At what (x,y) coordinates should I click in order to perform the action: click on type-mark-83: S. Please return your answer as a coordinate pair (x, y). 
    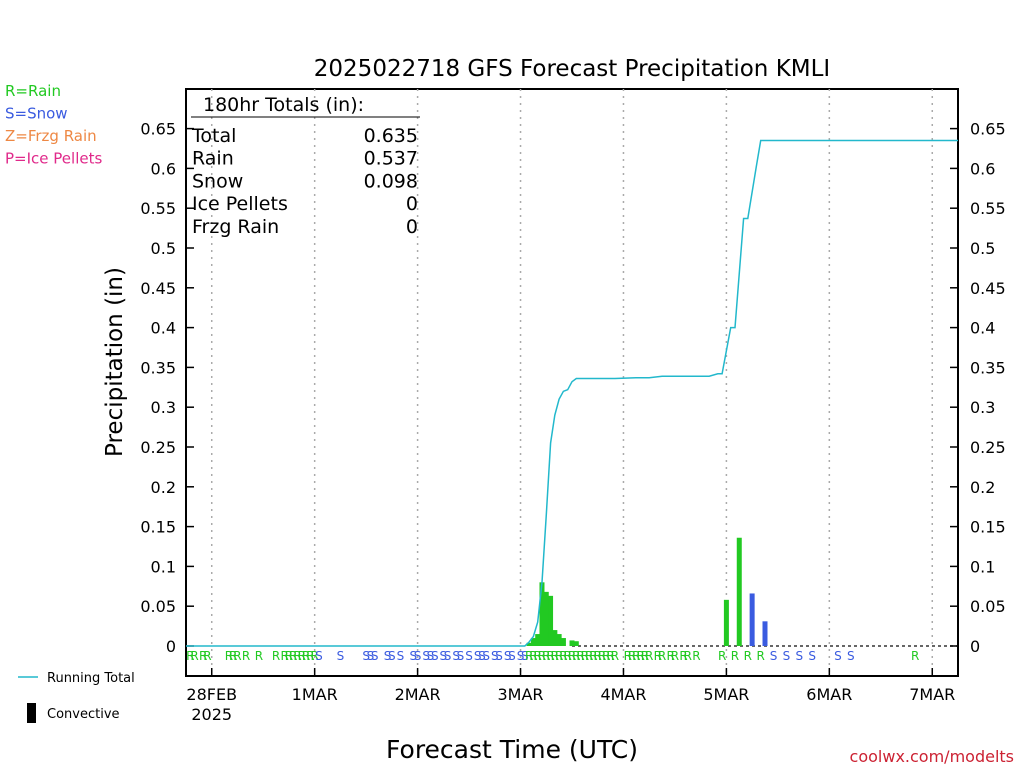
    Looking at the image, I should click on (774, 656).